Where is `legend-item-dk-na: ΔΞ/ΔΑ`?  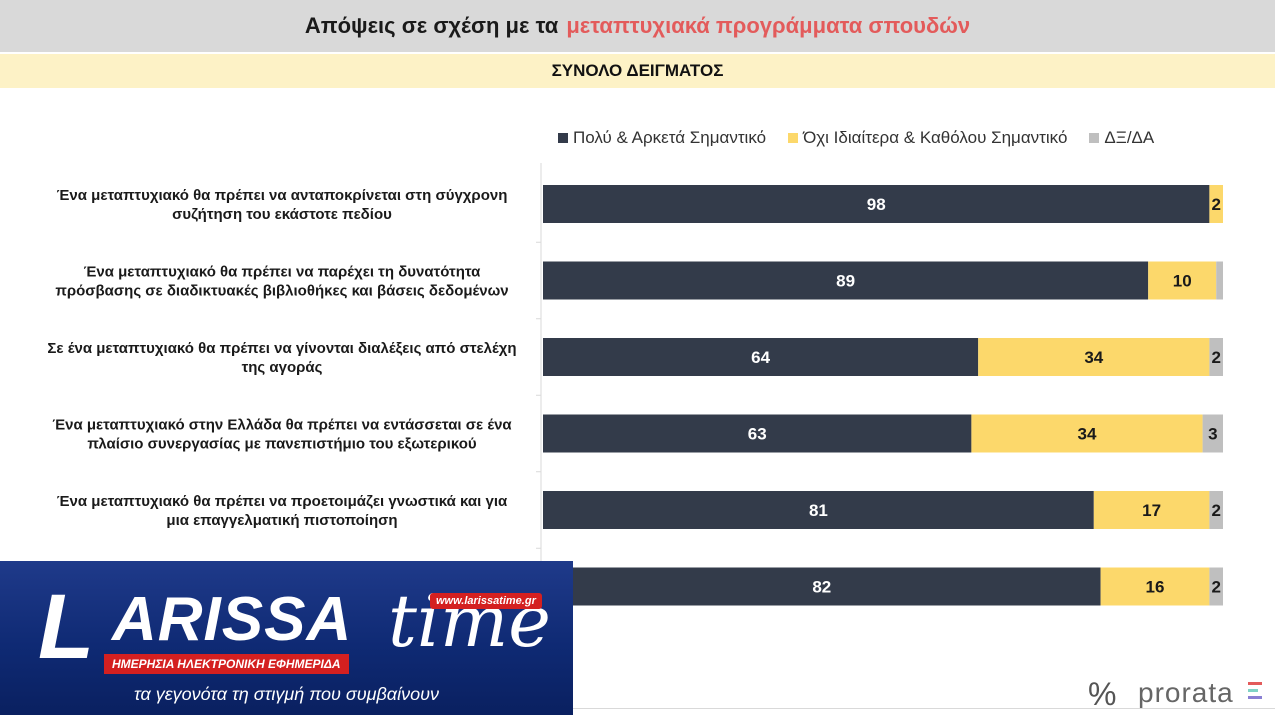 legend-item-dk-na: ΔΞ/ΔΑ is located at coordinates (1121, 138).